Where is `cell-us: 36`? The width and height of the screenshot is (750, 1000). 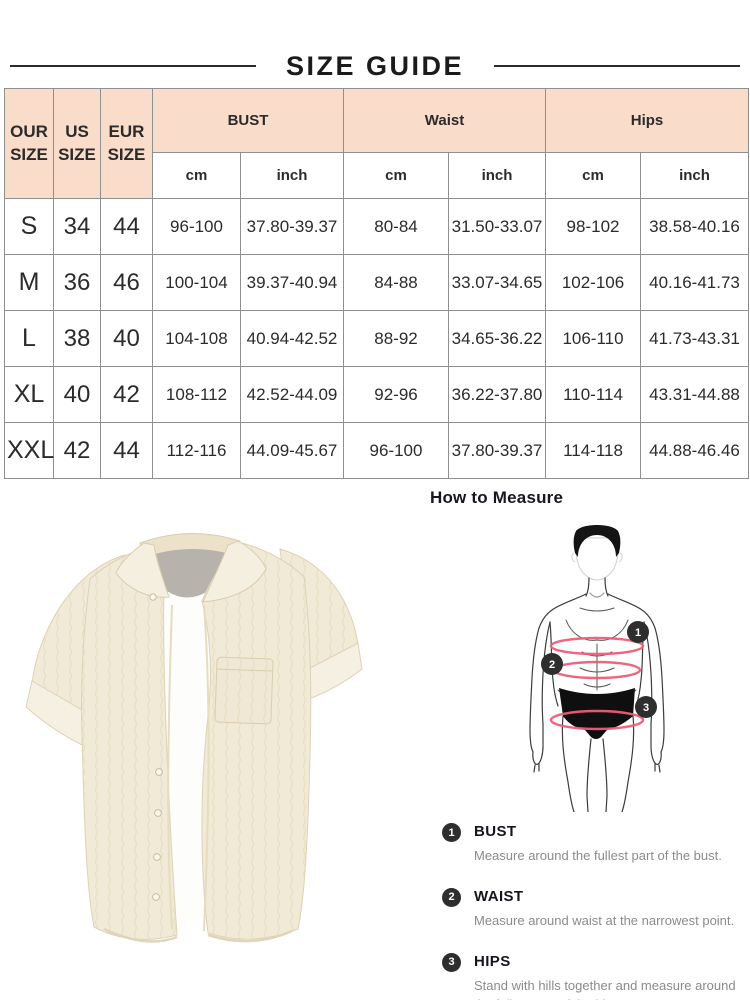 cell-us: 36 is located at coordinates (77, 282).